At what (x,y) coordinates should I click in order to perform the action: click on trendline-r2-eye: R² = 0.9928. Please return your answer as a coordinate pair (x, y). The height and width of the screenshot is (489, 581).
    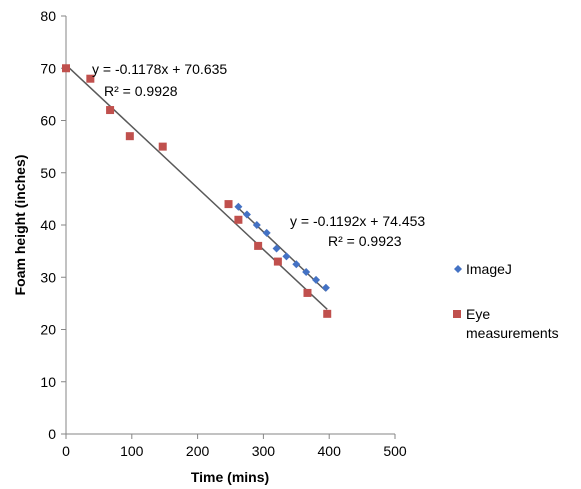
    Looking at the image, I should click on (141, 91).